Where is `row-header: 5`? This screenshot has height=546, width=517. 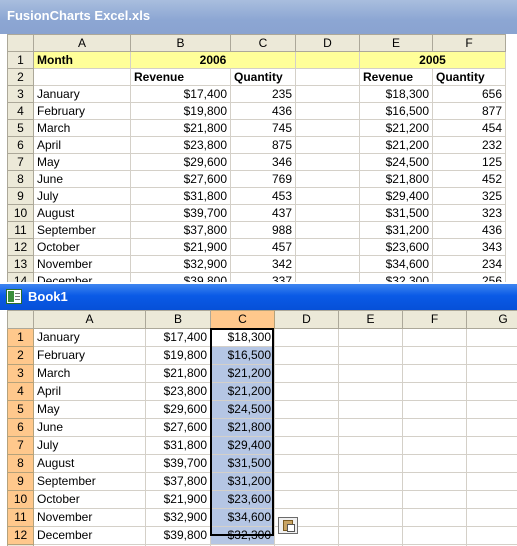 row-header: 5 is located at coordinates (20, 409).